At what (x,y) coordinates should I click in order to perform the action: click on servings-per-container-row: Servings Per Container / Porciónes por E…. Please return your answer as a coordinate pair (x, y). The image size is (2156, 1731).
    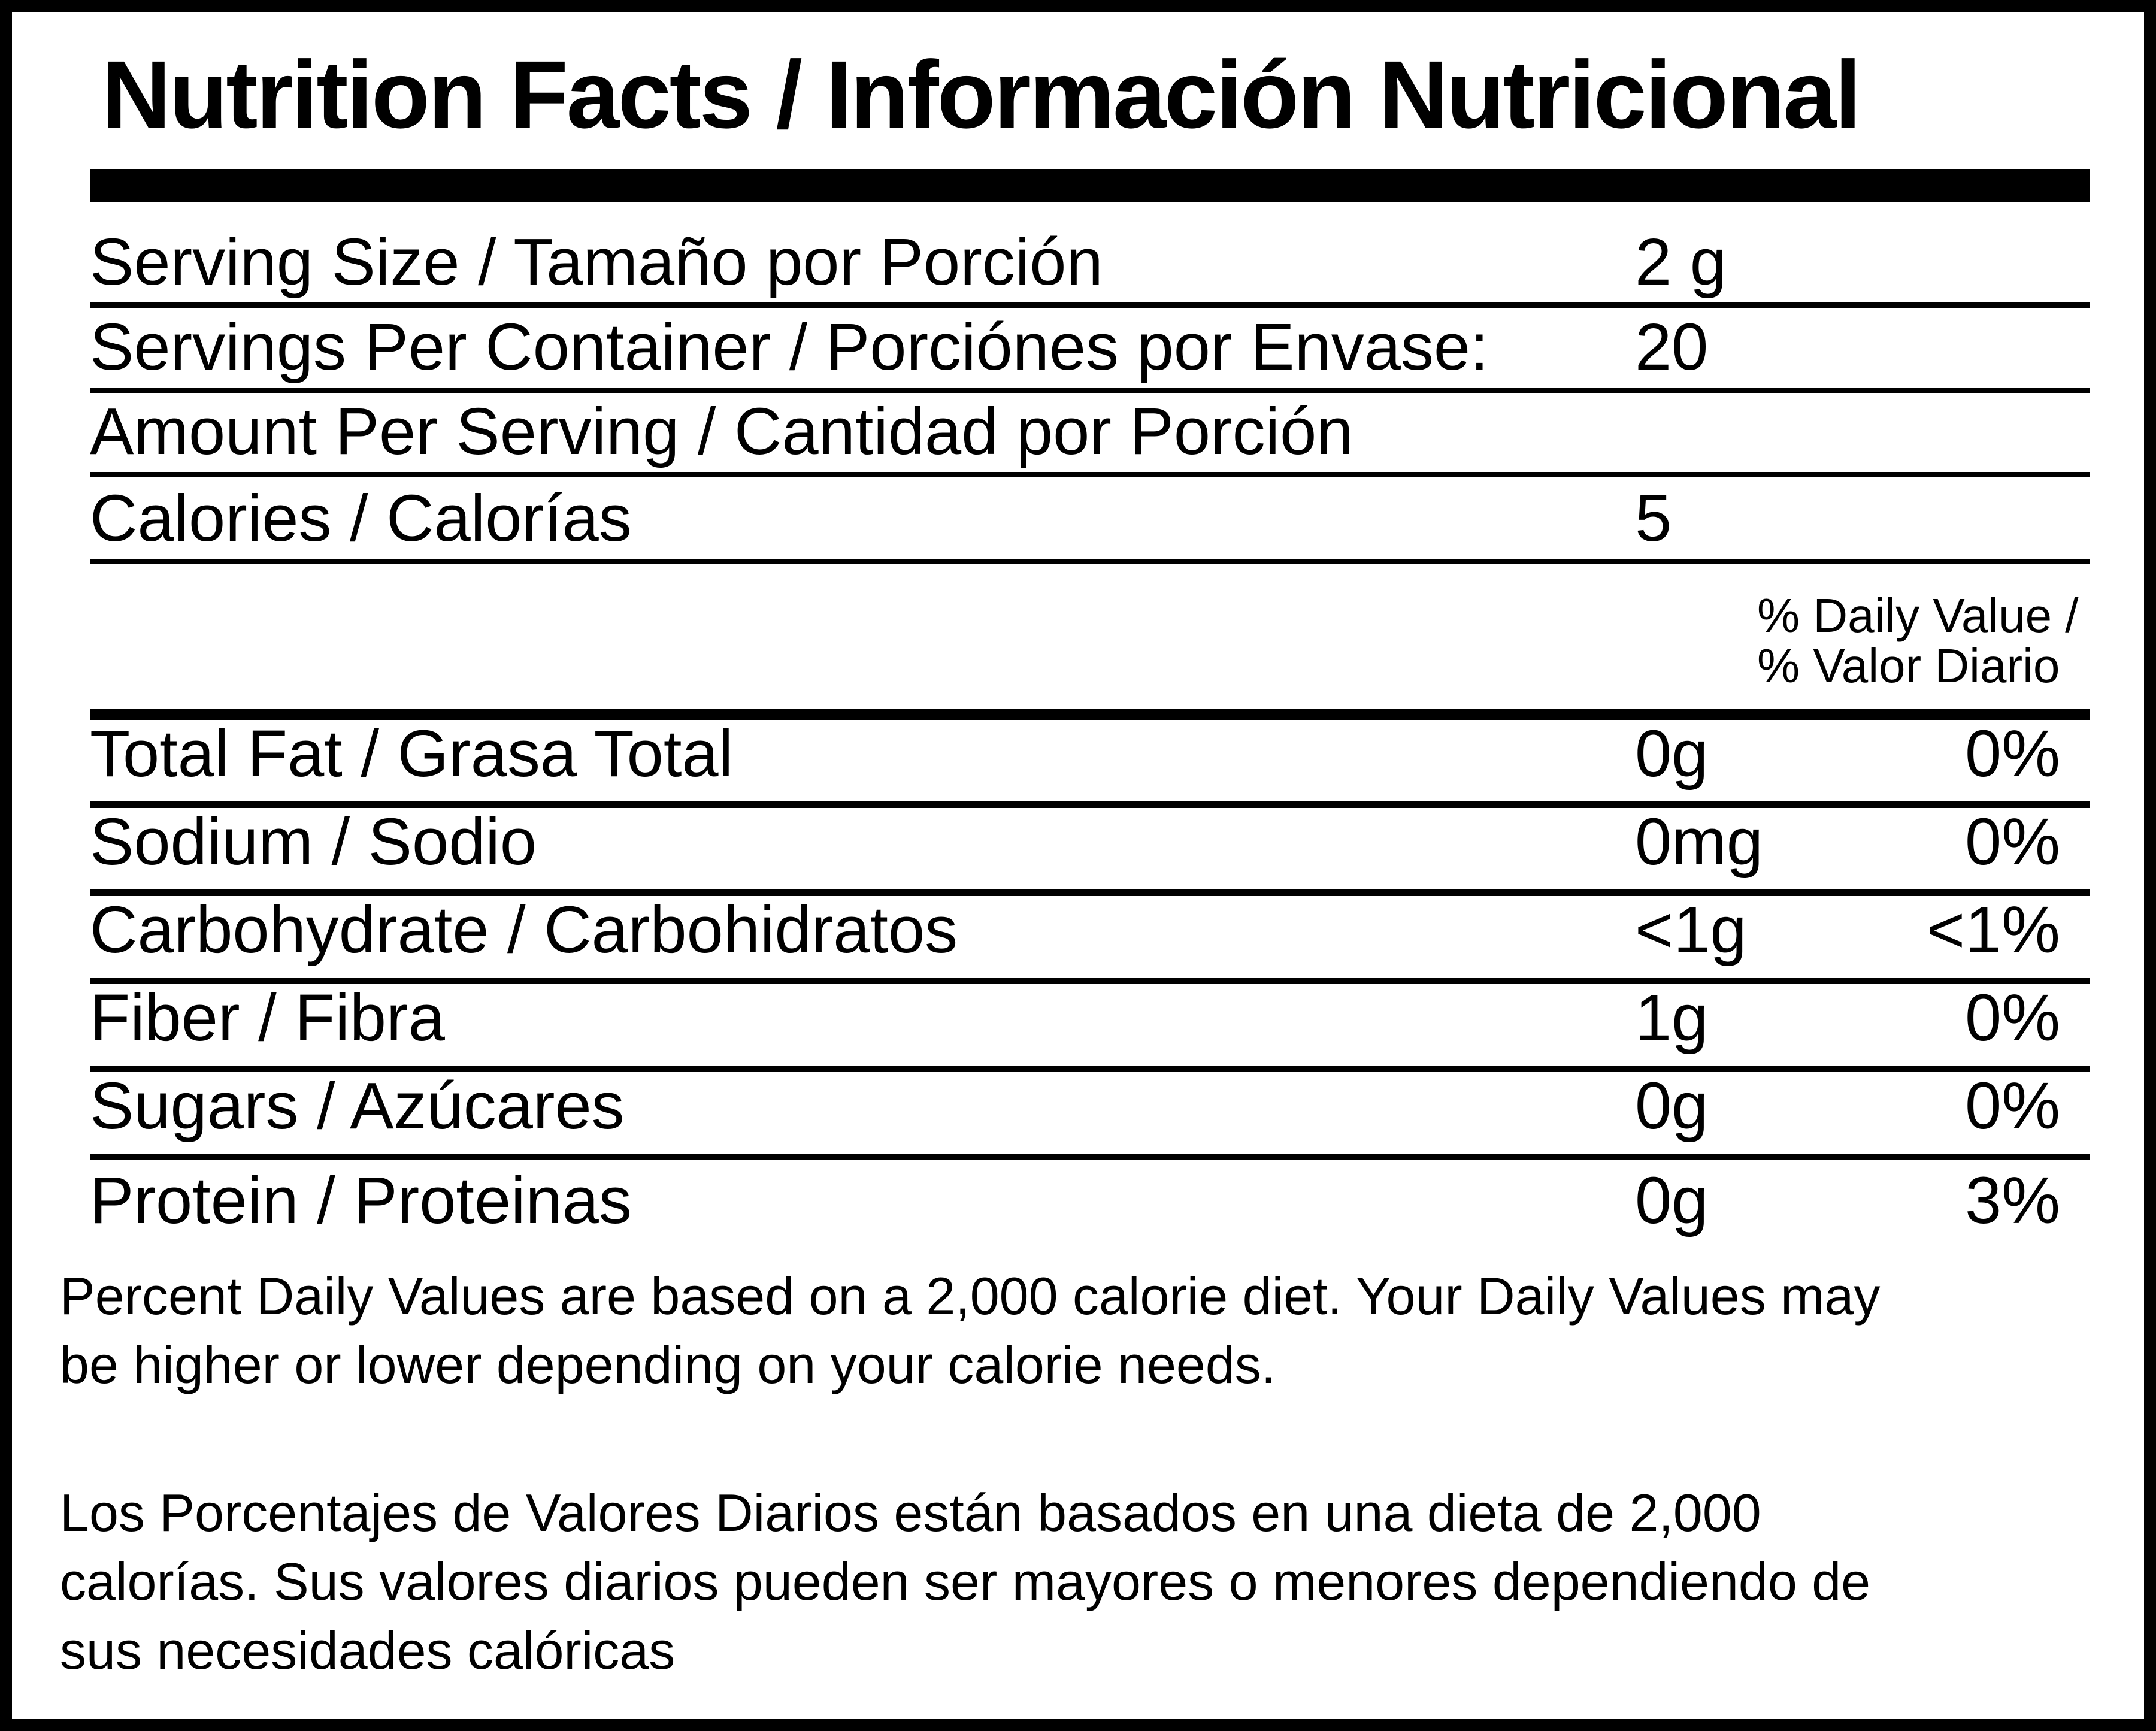
    Looking at the image, I should click on (1090, 350).